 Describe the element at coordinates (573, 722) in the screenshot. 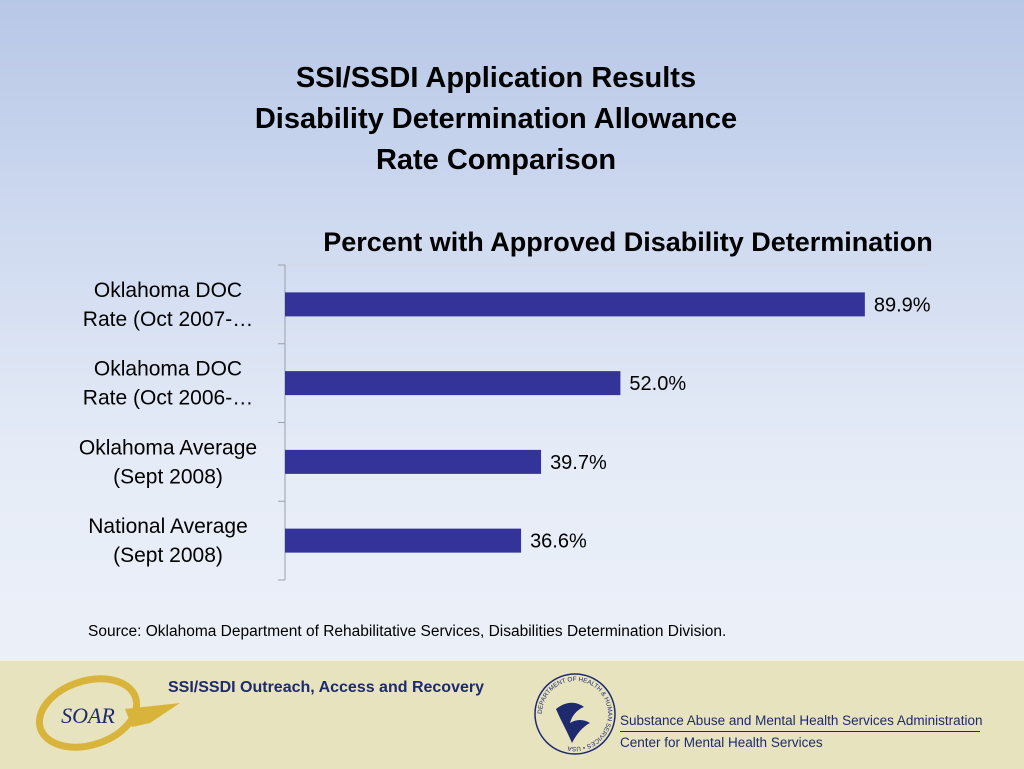

I see `hhs-eagle-icon` at that location.